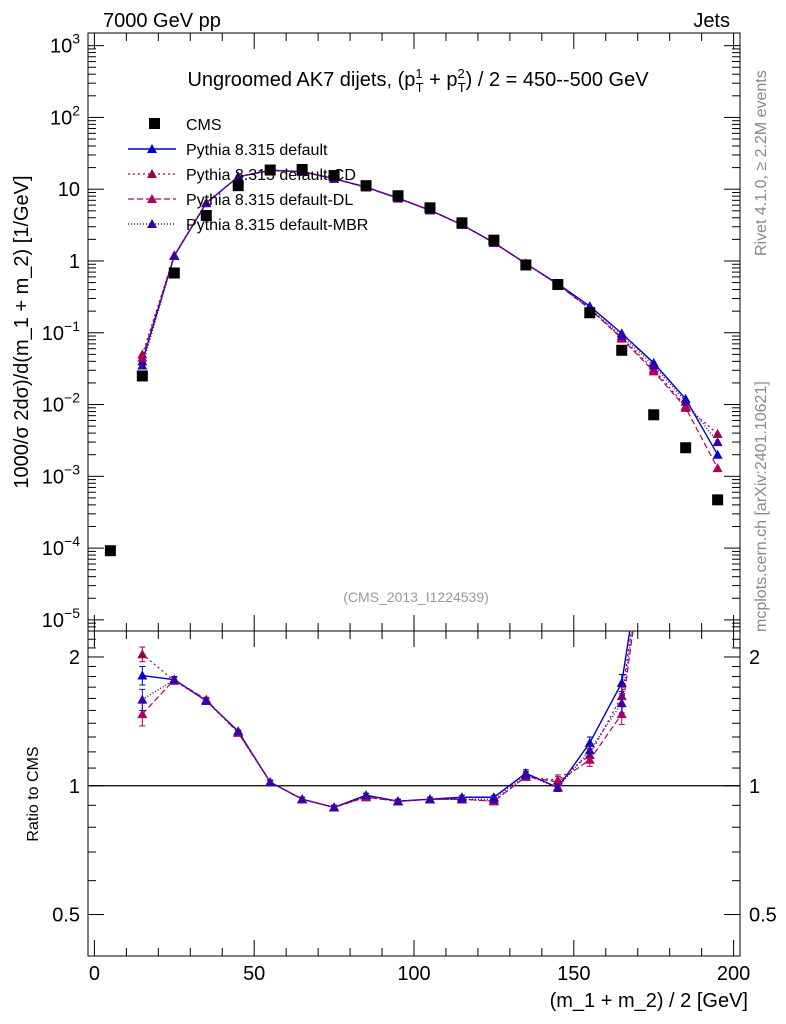 This screenshot has height=1024, width=786. I want to click on y-tick-label: 10⁻³, so click(61, 474).